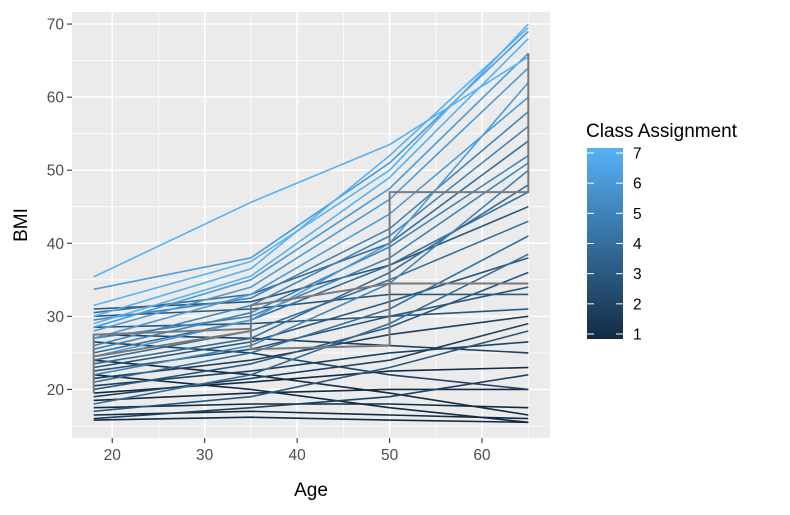 The height and width of the screenshot is (515, 790). Describe the element at coordinates (56, 98) in the screenshot. I see `y-tick-label: 60` at that location.